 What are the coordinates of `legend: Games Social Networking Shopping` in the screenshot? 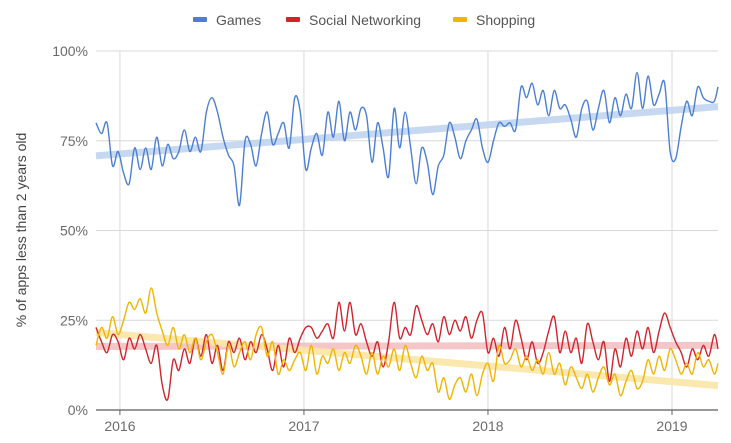 It's located at (364, 20).